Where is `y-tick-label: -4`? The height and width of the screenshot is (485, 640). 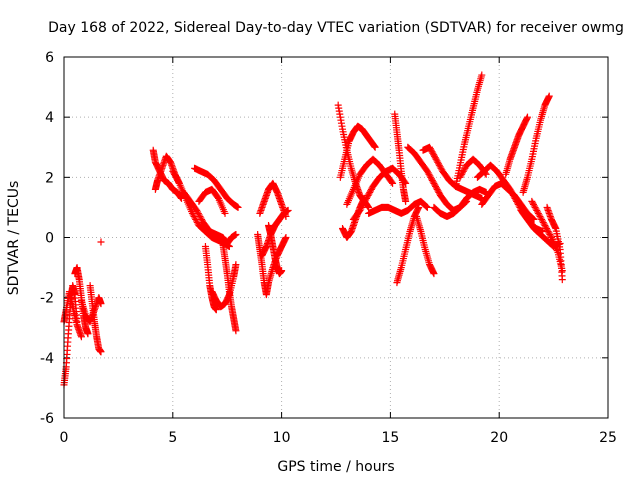
y-tick-label: -4 is located at coordinates (47, 359).